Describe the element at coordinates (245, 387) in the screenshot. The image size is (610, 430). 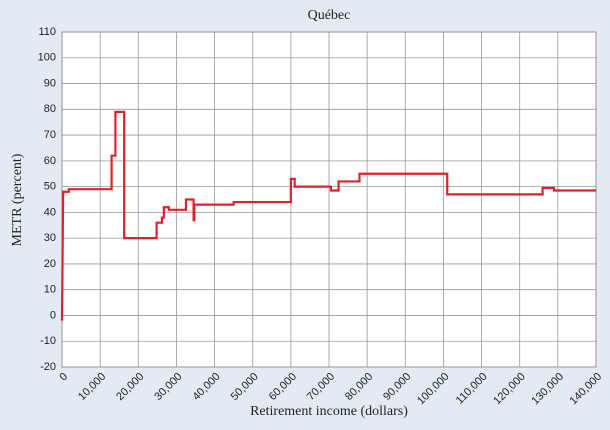
I see `x-tick-label: 50,000` at that location.